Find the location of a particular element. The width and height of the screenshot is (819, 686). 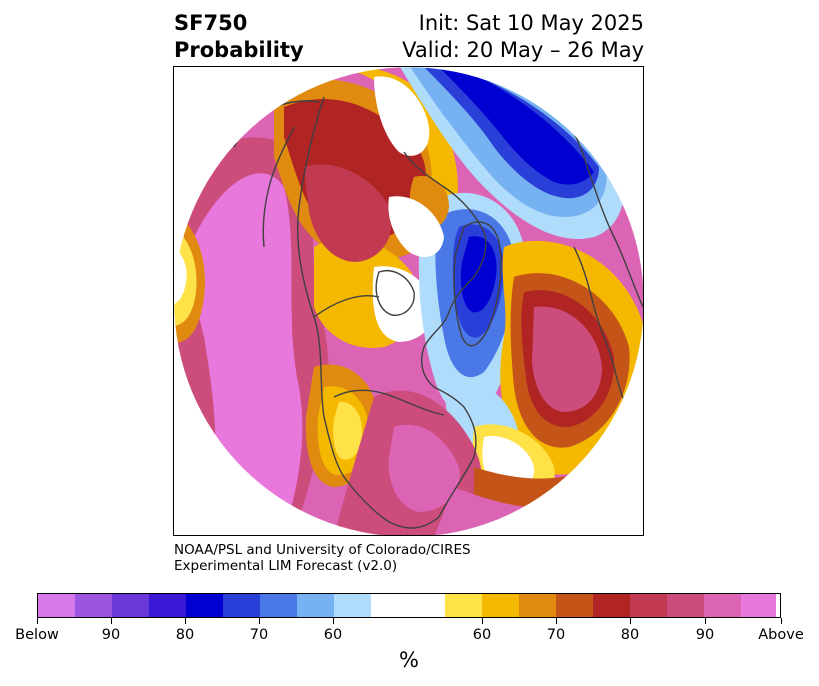

field-center-neutral is located at coordinates (403, 304).